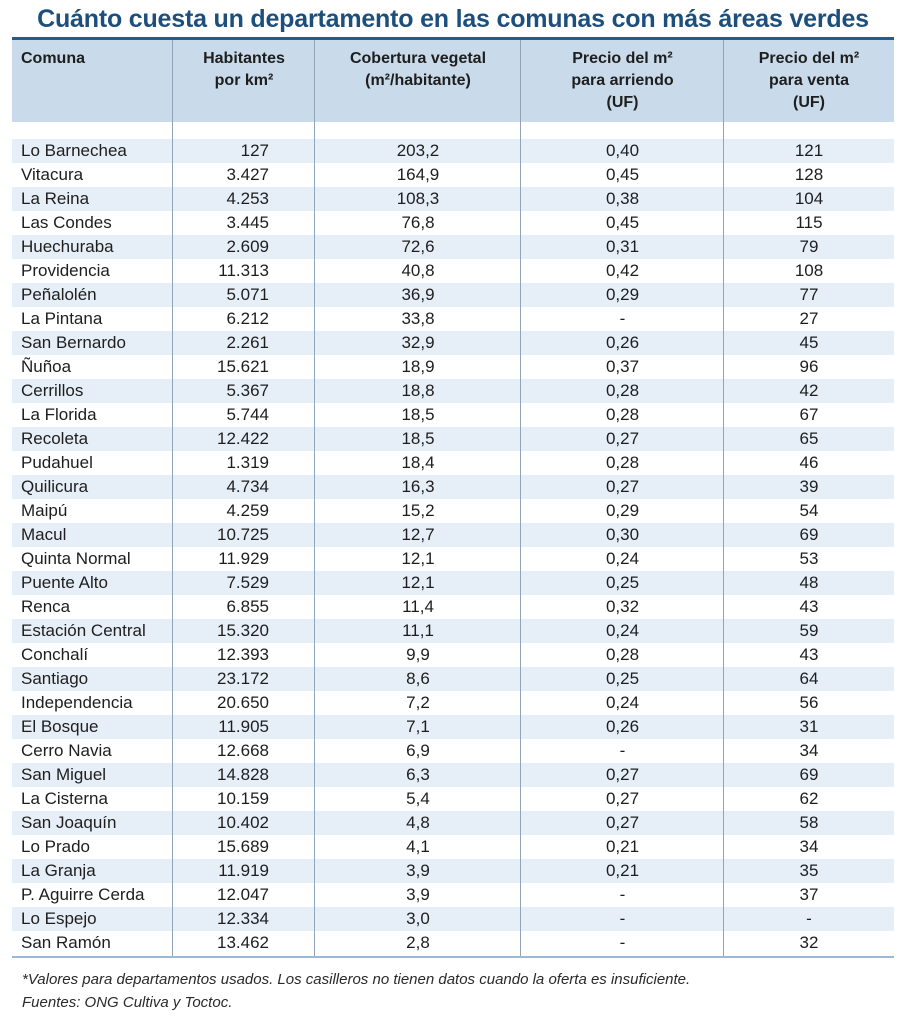  I want to click on cell-arriendo: 0,29, so click(622, 510).